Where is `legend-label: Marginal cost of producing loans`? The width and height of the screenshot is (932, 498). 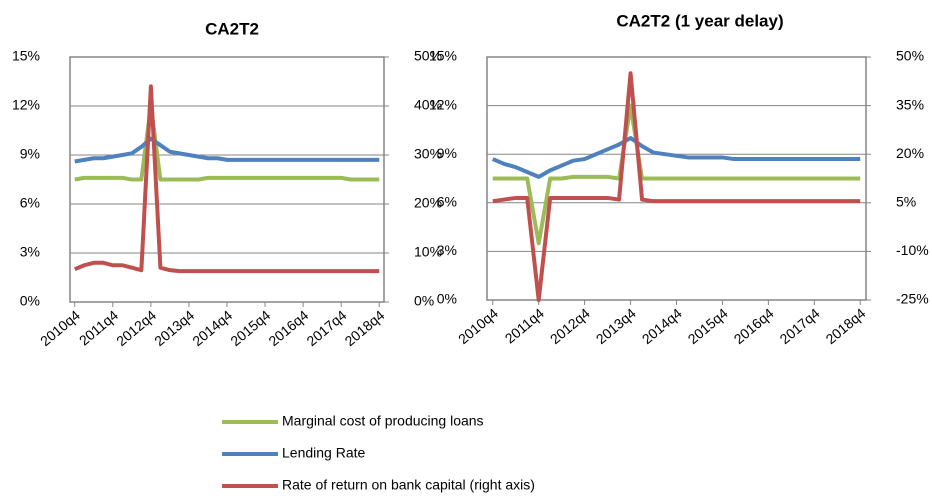
legend-label: Marginal cost of producing loans is located at coordinates (383, 421).